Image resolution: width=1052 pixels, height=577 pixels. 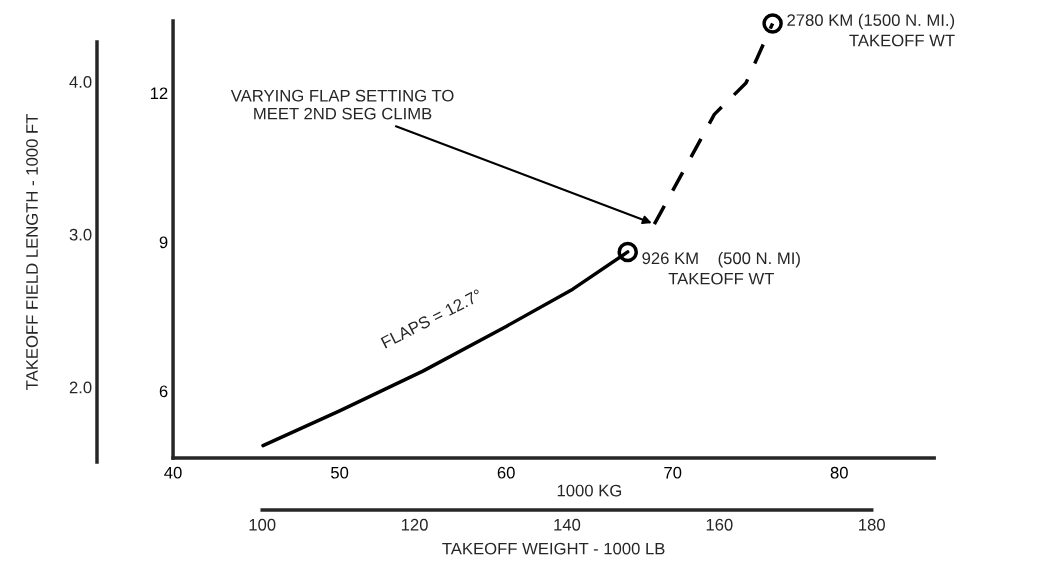 I want to click on annotation: 926 KM (500 N. MI) TAKEOFF WT, so click(x=721, y=268).